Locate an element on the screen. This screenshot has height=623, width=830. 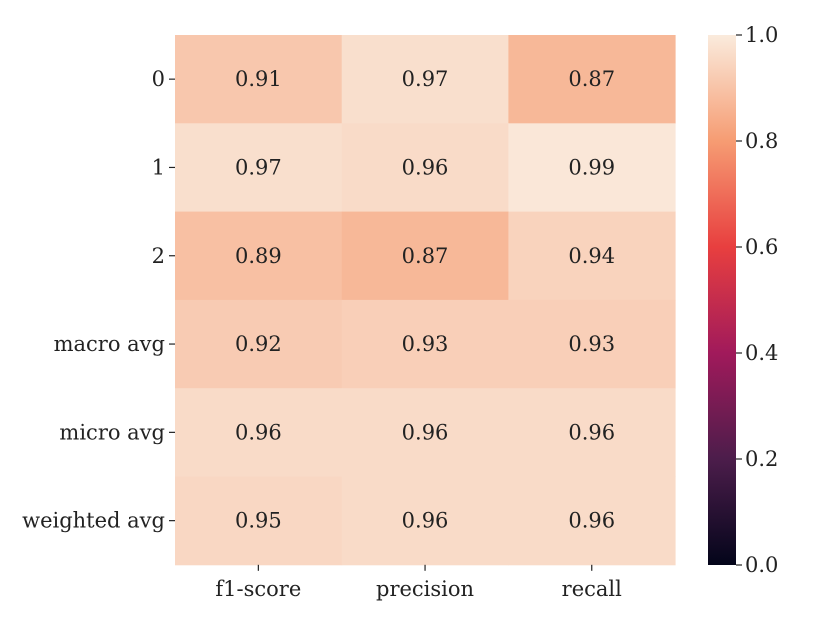
colorbar-gradient is located at coordinates (722, 300).